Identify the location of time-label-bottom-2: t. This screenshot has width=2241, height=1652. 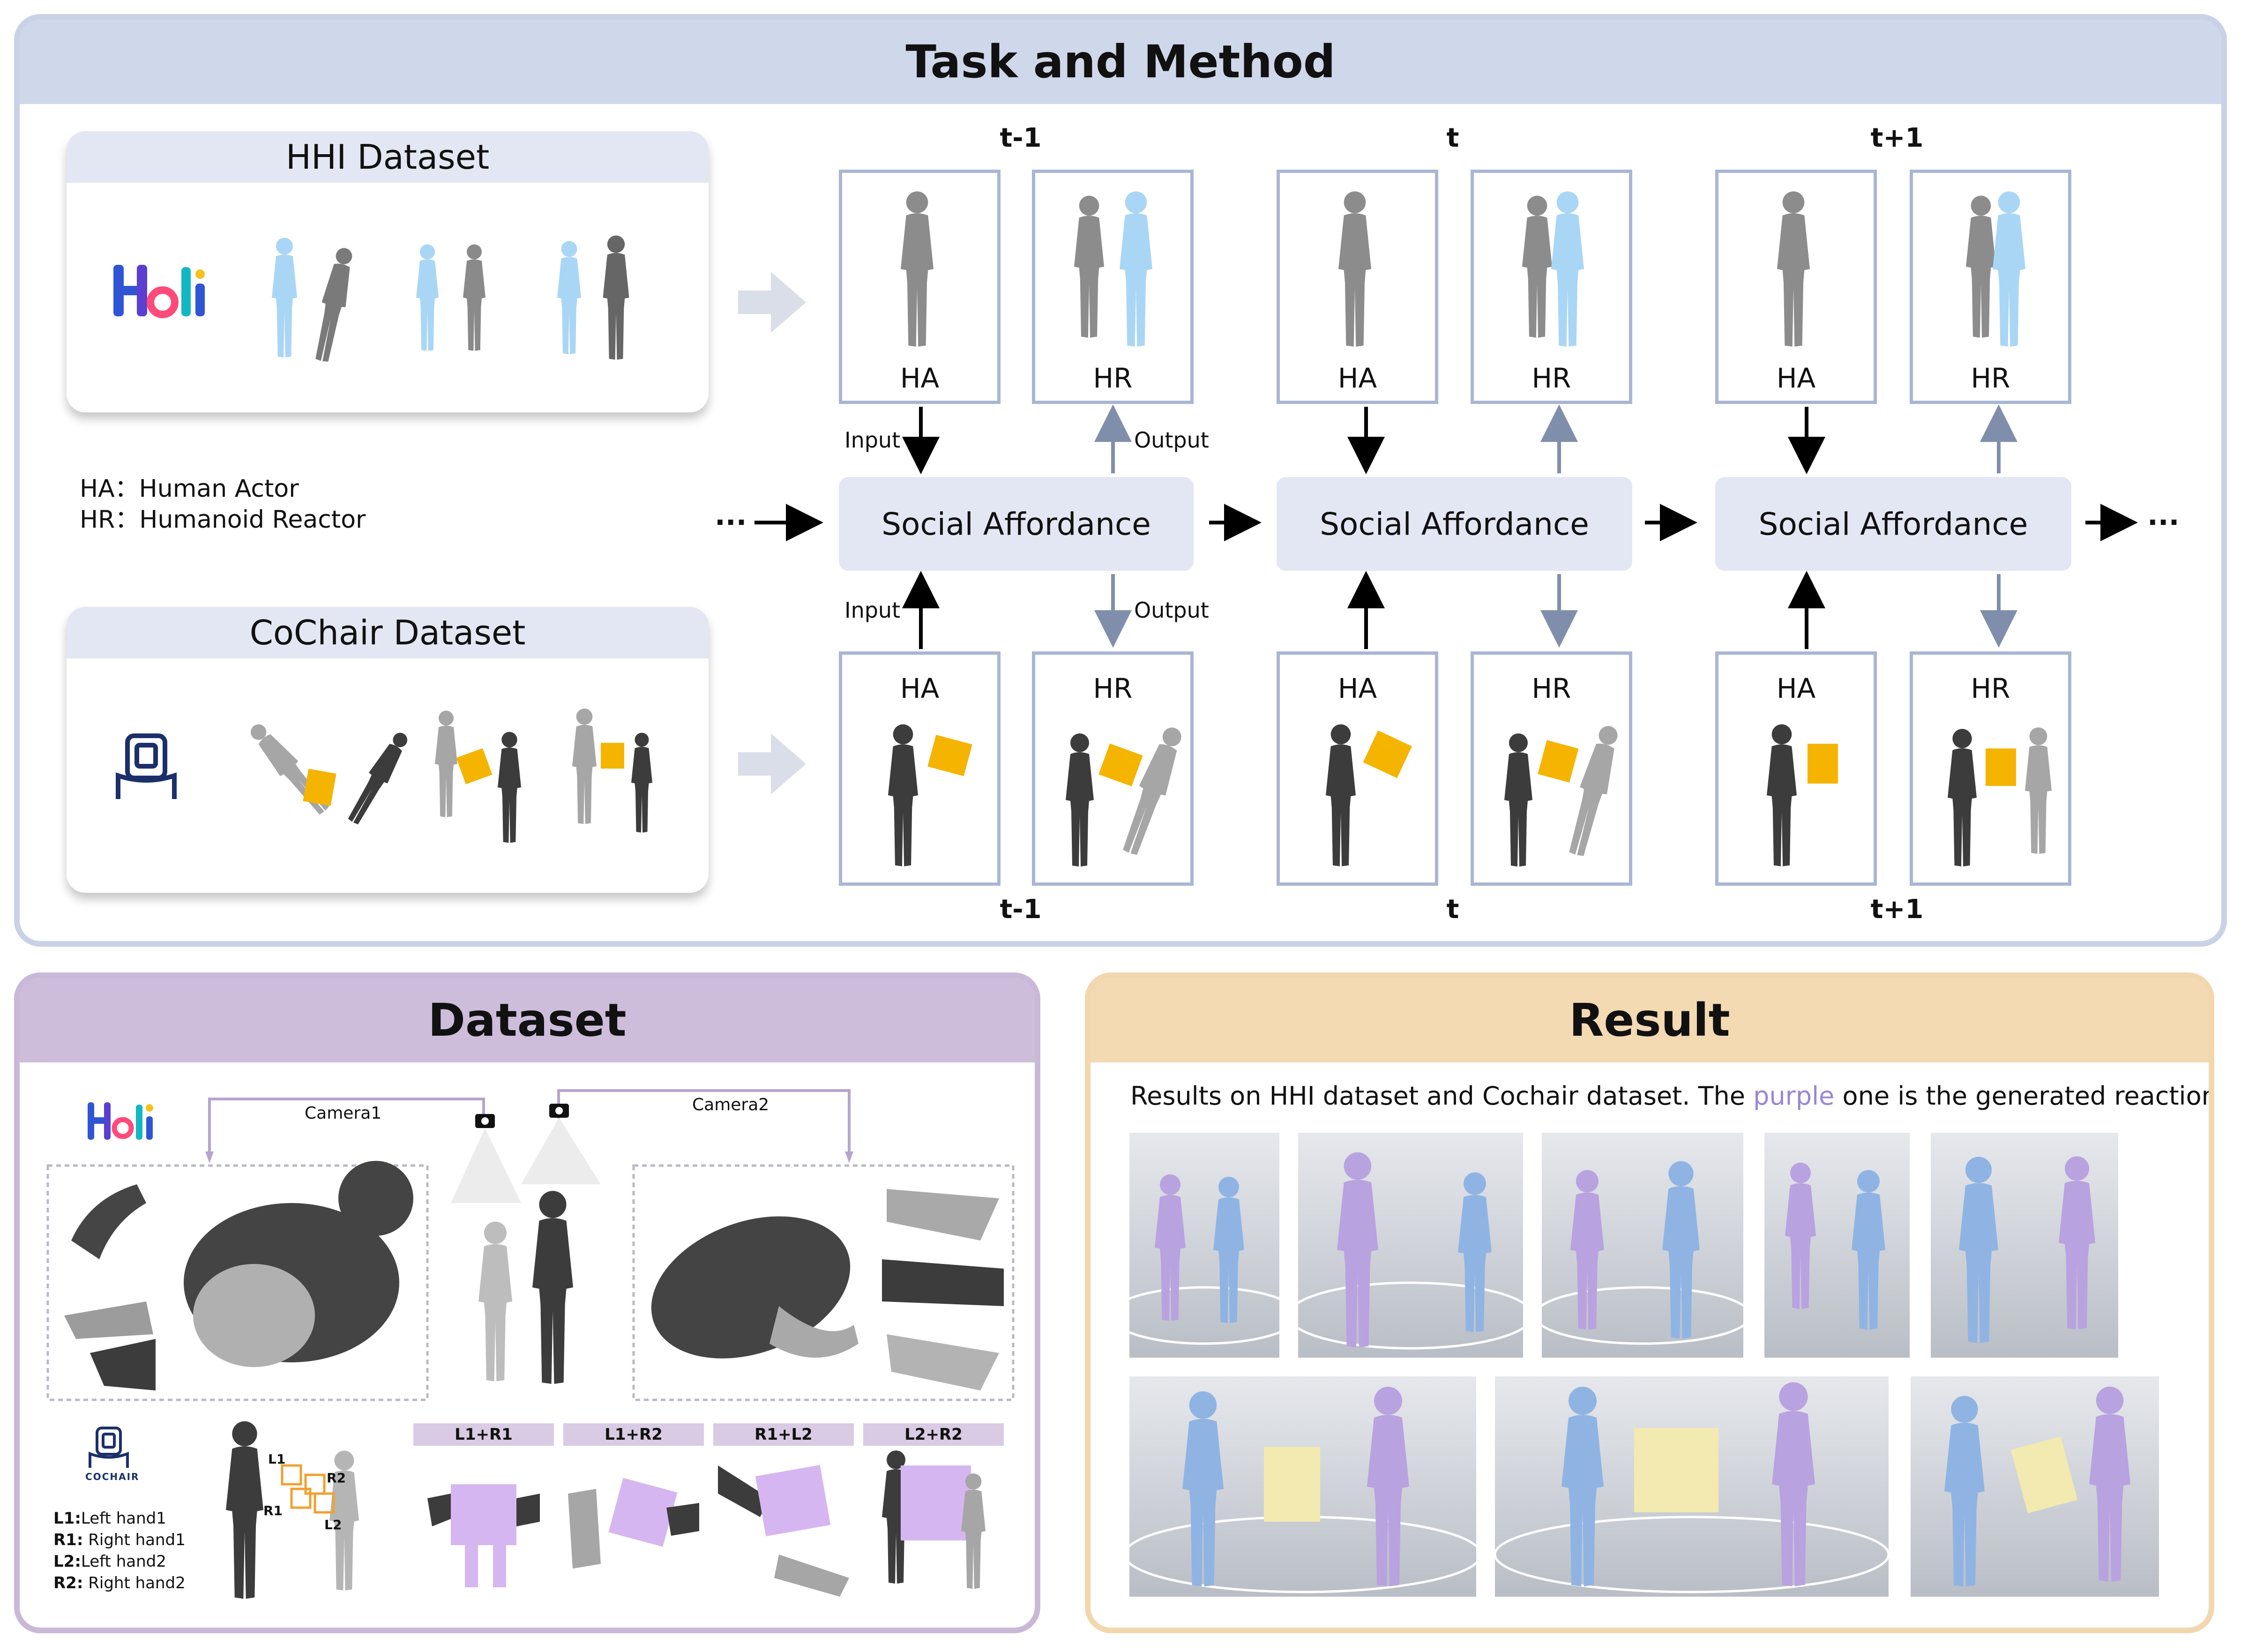
(1452, 910).